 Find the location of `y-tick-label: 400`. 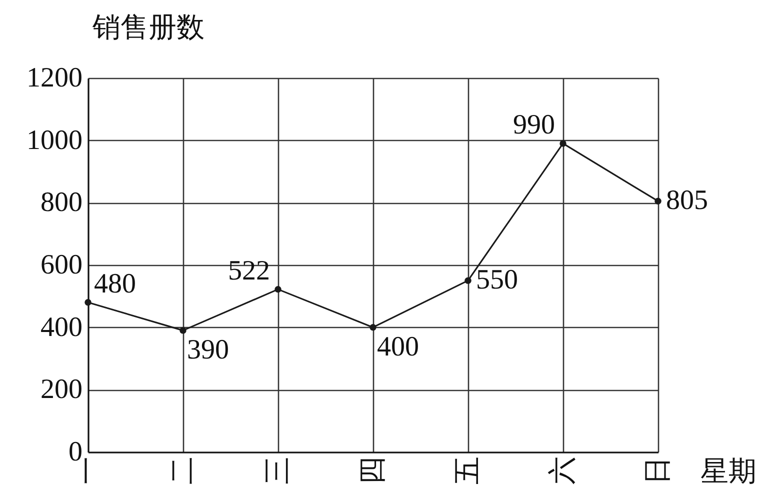

y-tick-label: 400 is located at coordinates (61, 327).